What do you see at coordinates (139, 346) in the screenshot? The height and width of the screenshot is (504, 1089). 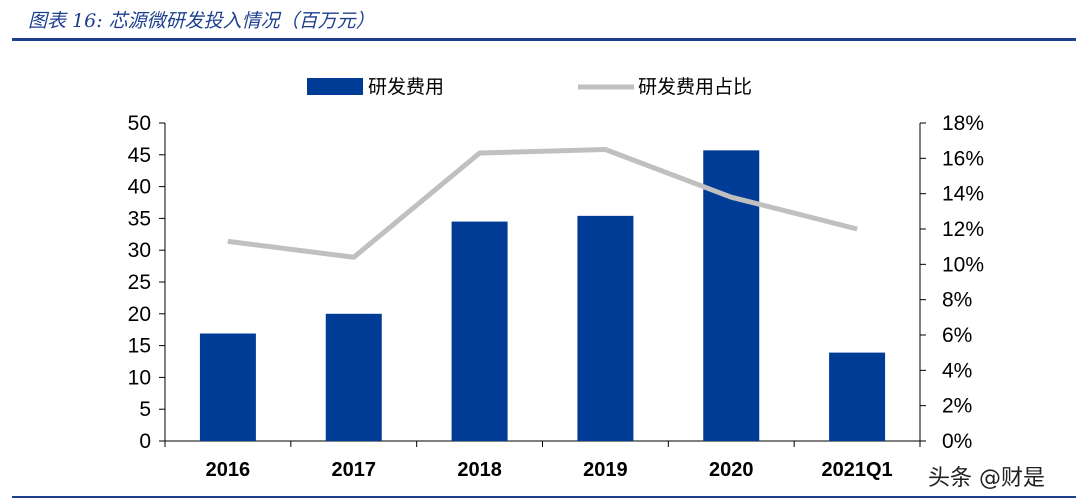 I see `left-tick-label: 15` at bounding box center [139, 346].